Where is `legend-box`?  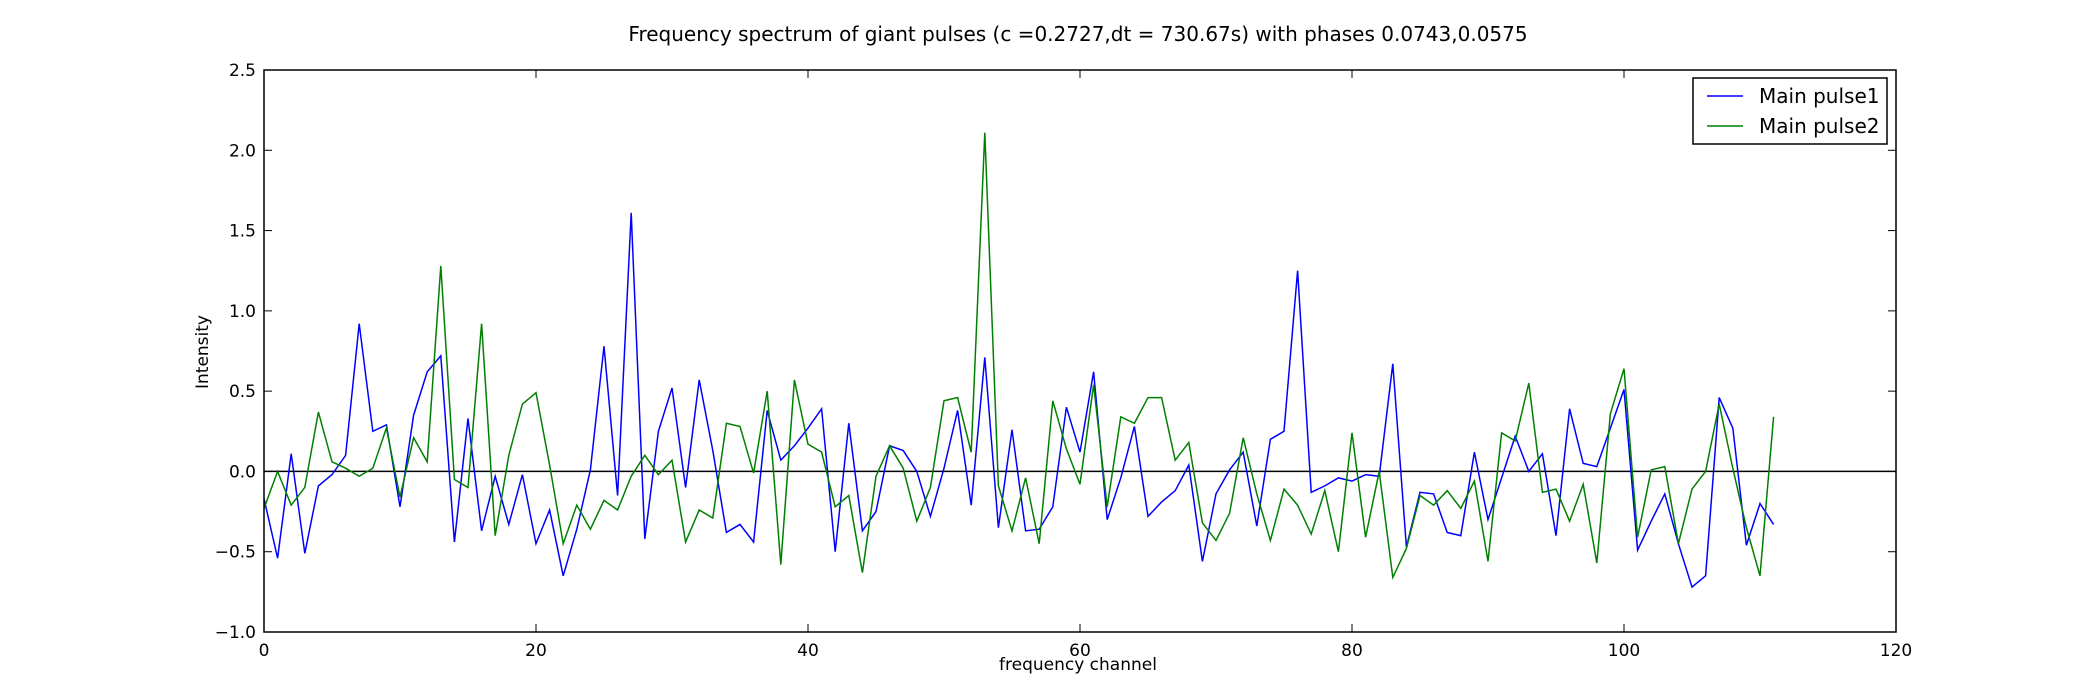 legend-box is located at coordinates (1790, 111).